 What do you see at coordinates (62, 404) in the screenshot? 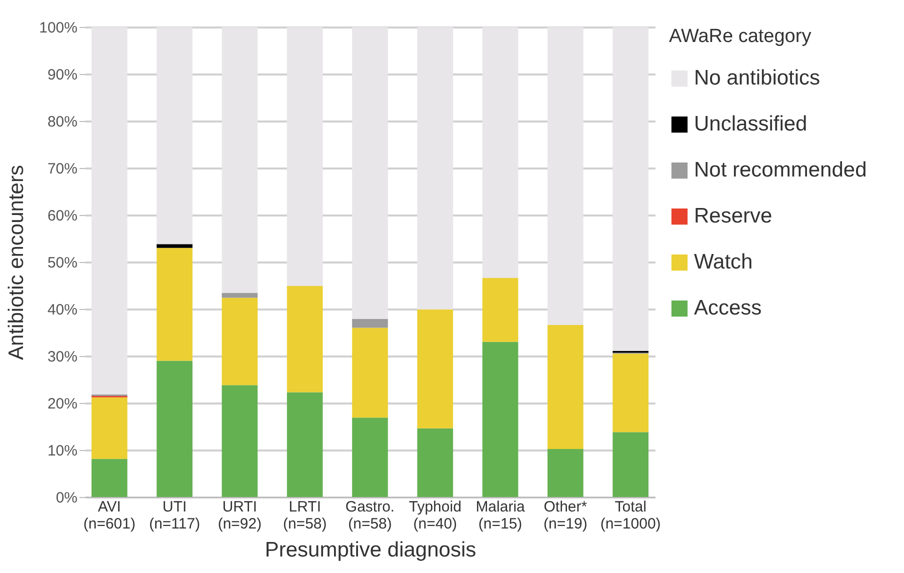
I see `y-tick-label: 20%` at bounding box center [62, 404].